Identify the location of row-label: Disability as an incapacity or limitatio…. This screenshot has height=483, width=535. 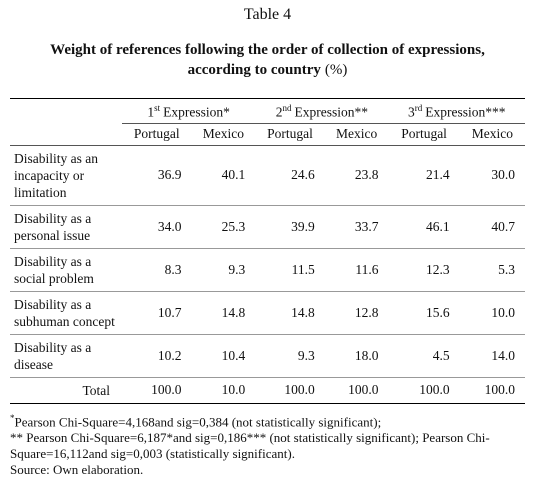
(66, 175).